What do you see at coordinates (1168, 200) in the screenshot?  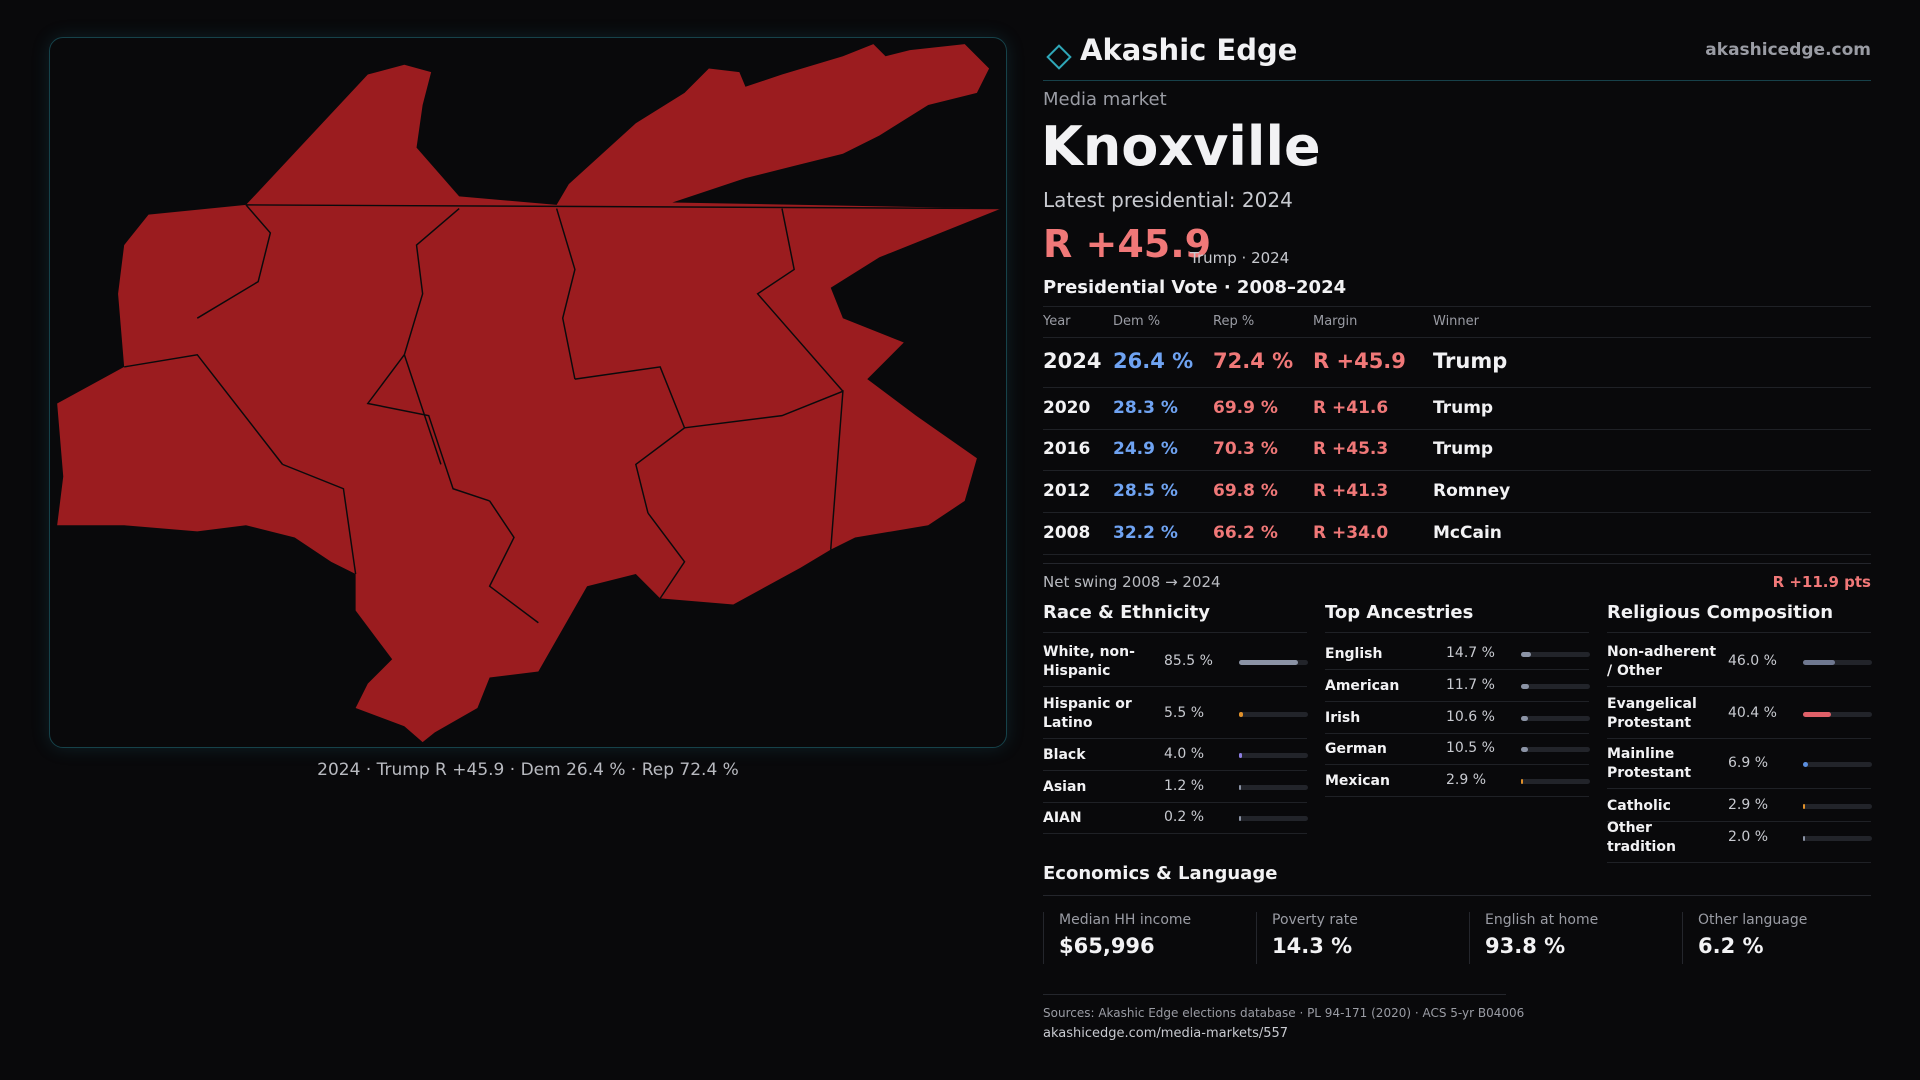 I see `latest: Latest presidential: 2024` at bounding box center [1168, 200].